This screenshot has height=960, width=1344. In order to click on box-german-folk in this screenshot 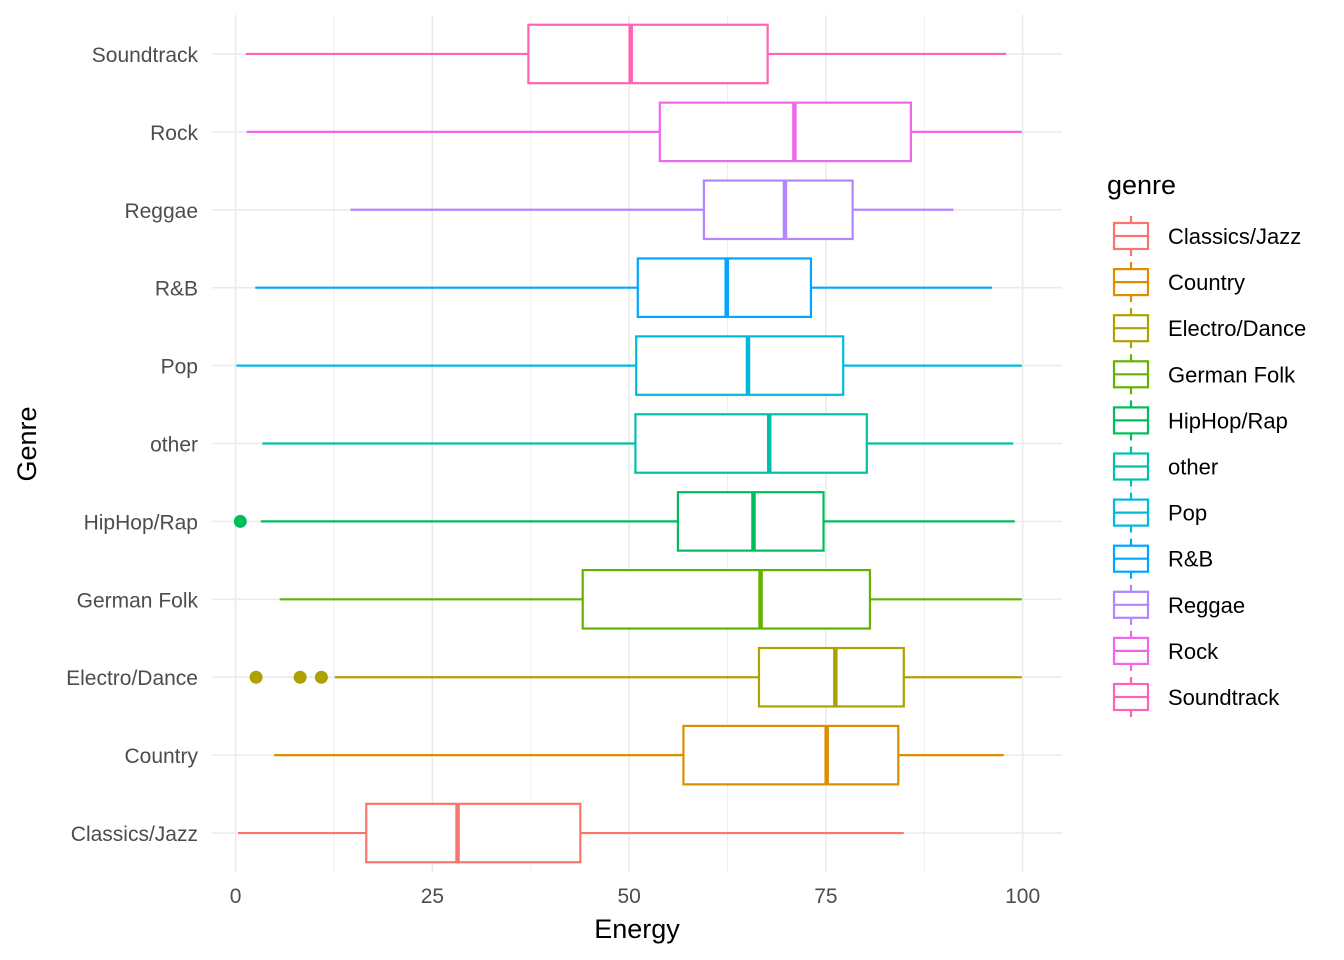, I will do `click(650, 599)`.